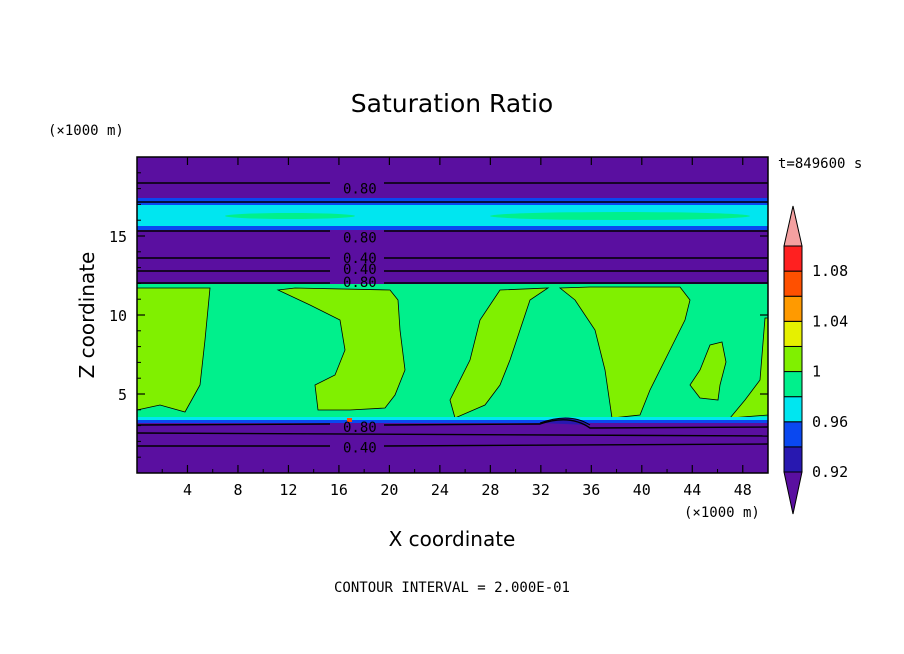 This screenshot has width=904, height=654. Describe the element at coordinates (339, 490) in the screenshot. I see `x-tick-label: 16` at that location.